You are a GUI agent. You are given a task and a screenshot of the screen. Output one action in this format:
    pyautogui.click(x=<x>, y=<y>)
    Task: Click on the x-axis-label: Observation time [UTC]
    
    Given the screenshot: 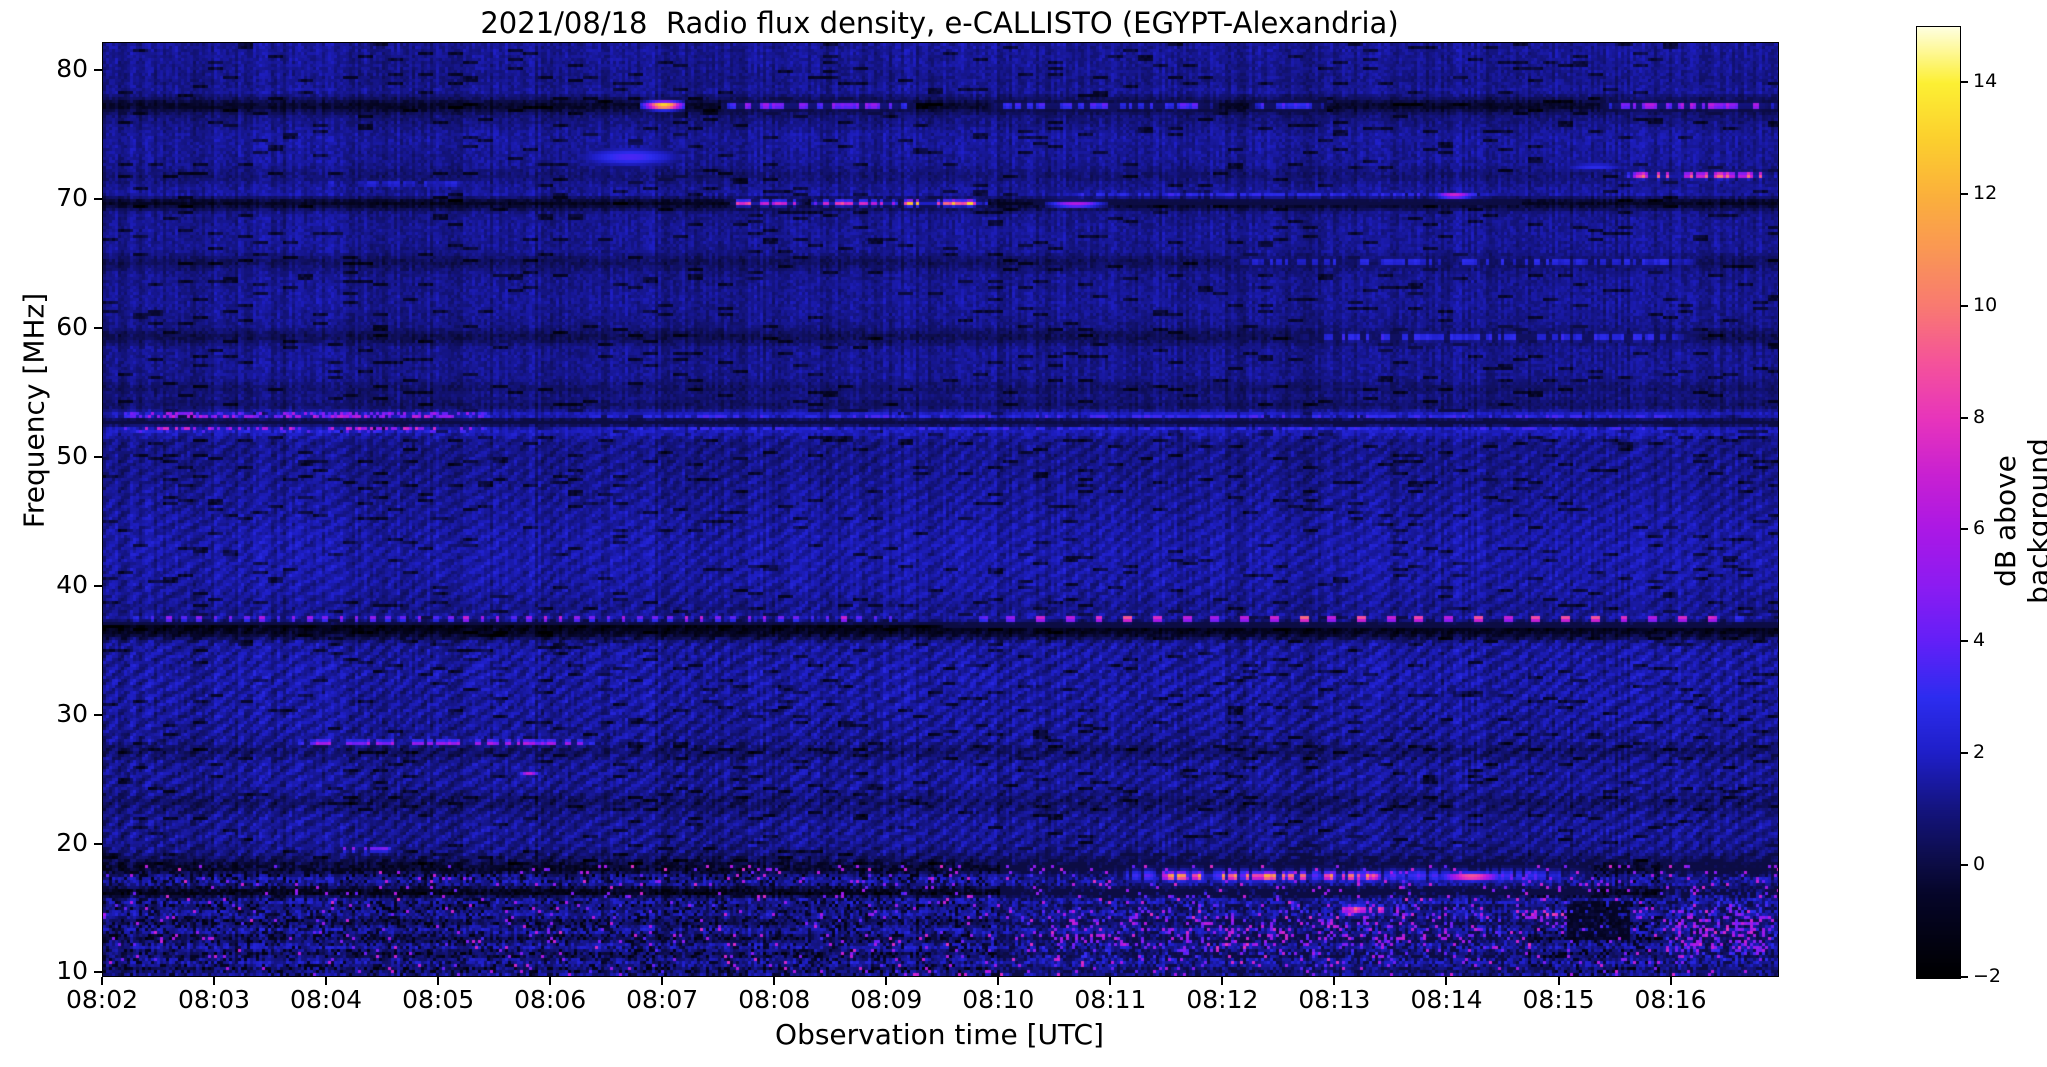 What is the action you would take?
    pyautogui.click(x=939, y=1034)
    